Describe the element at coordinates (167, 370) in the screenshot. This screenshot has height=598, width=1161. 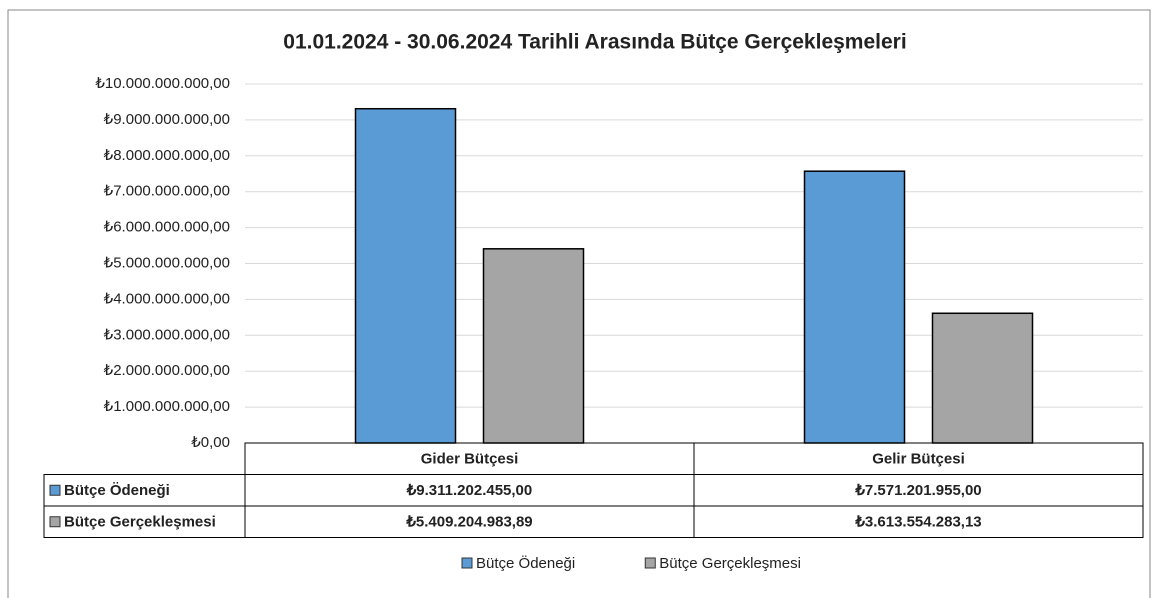
I see `y-tick-label: ₺2.000.000.000,00` at that location.